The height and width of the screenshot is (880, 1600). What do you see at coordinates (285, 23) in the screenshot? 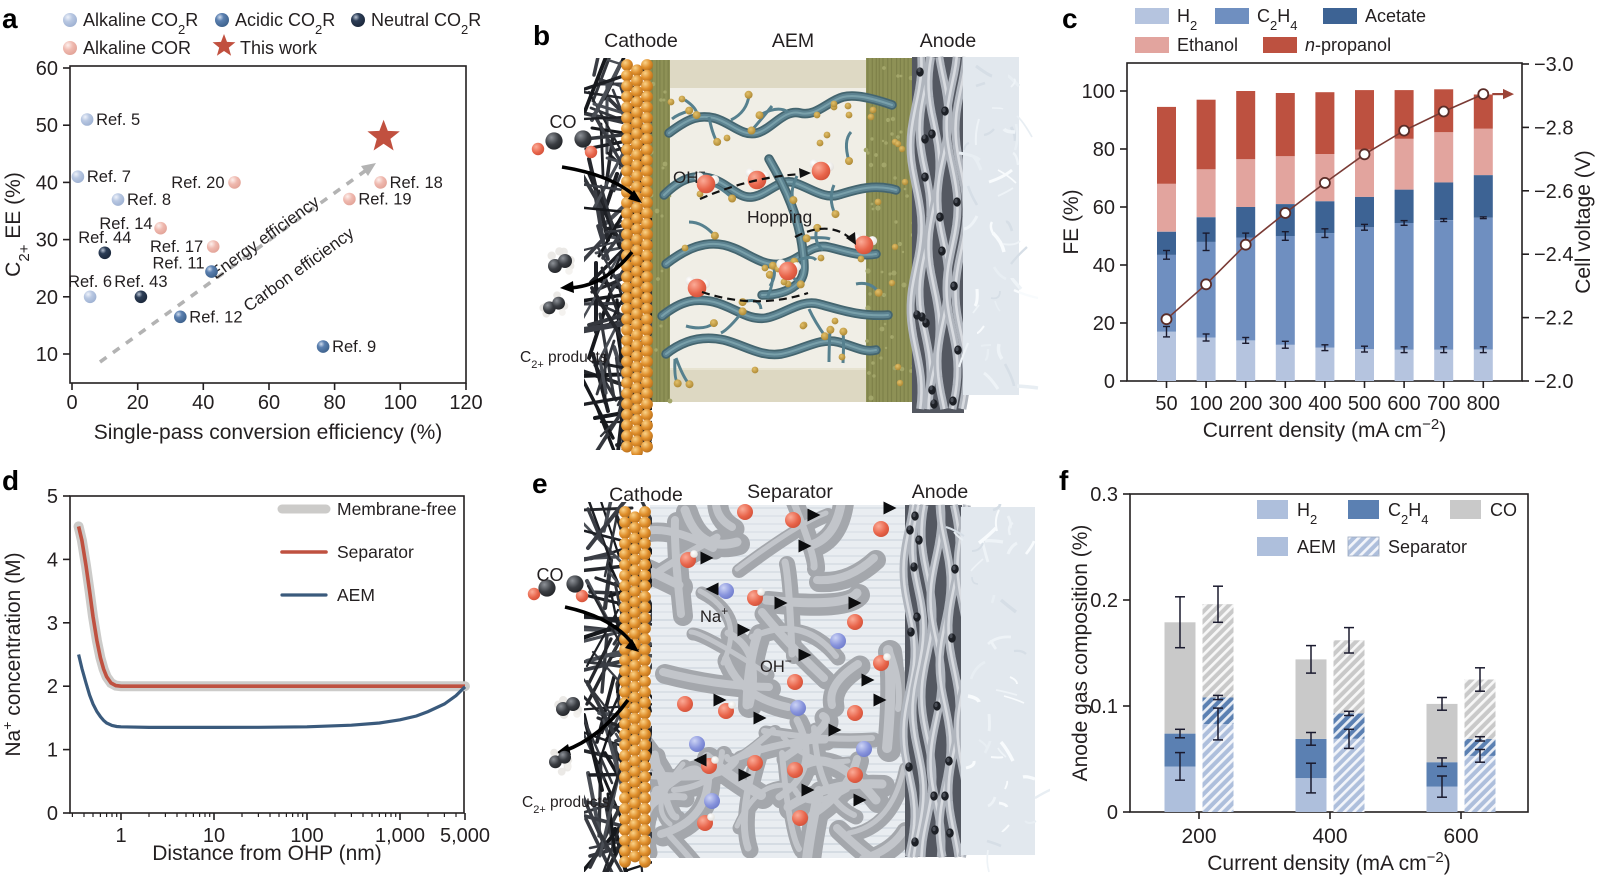
I see `svg-text: Acidic CO2R` at bounding box center [285, 23].